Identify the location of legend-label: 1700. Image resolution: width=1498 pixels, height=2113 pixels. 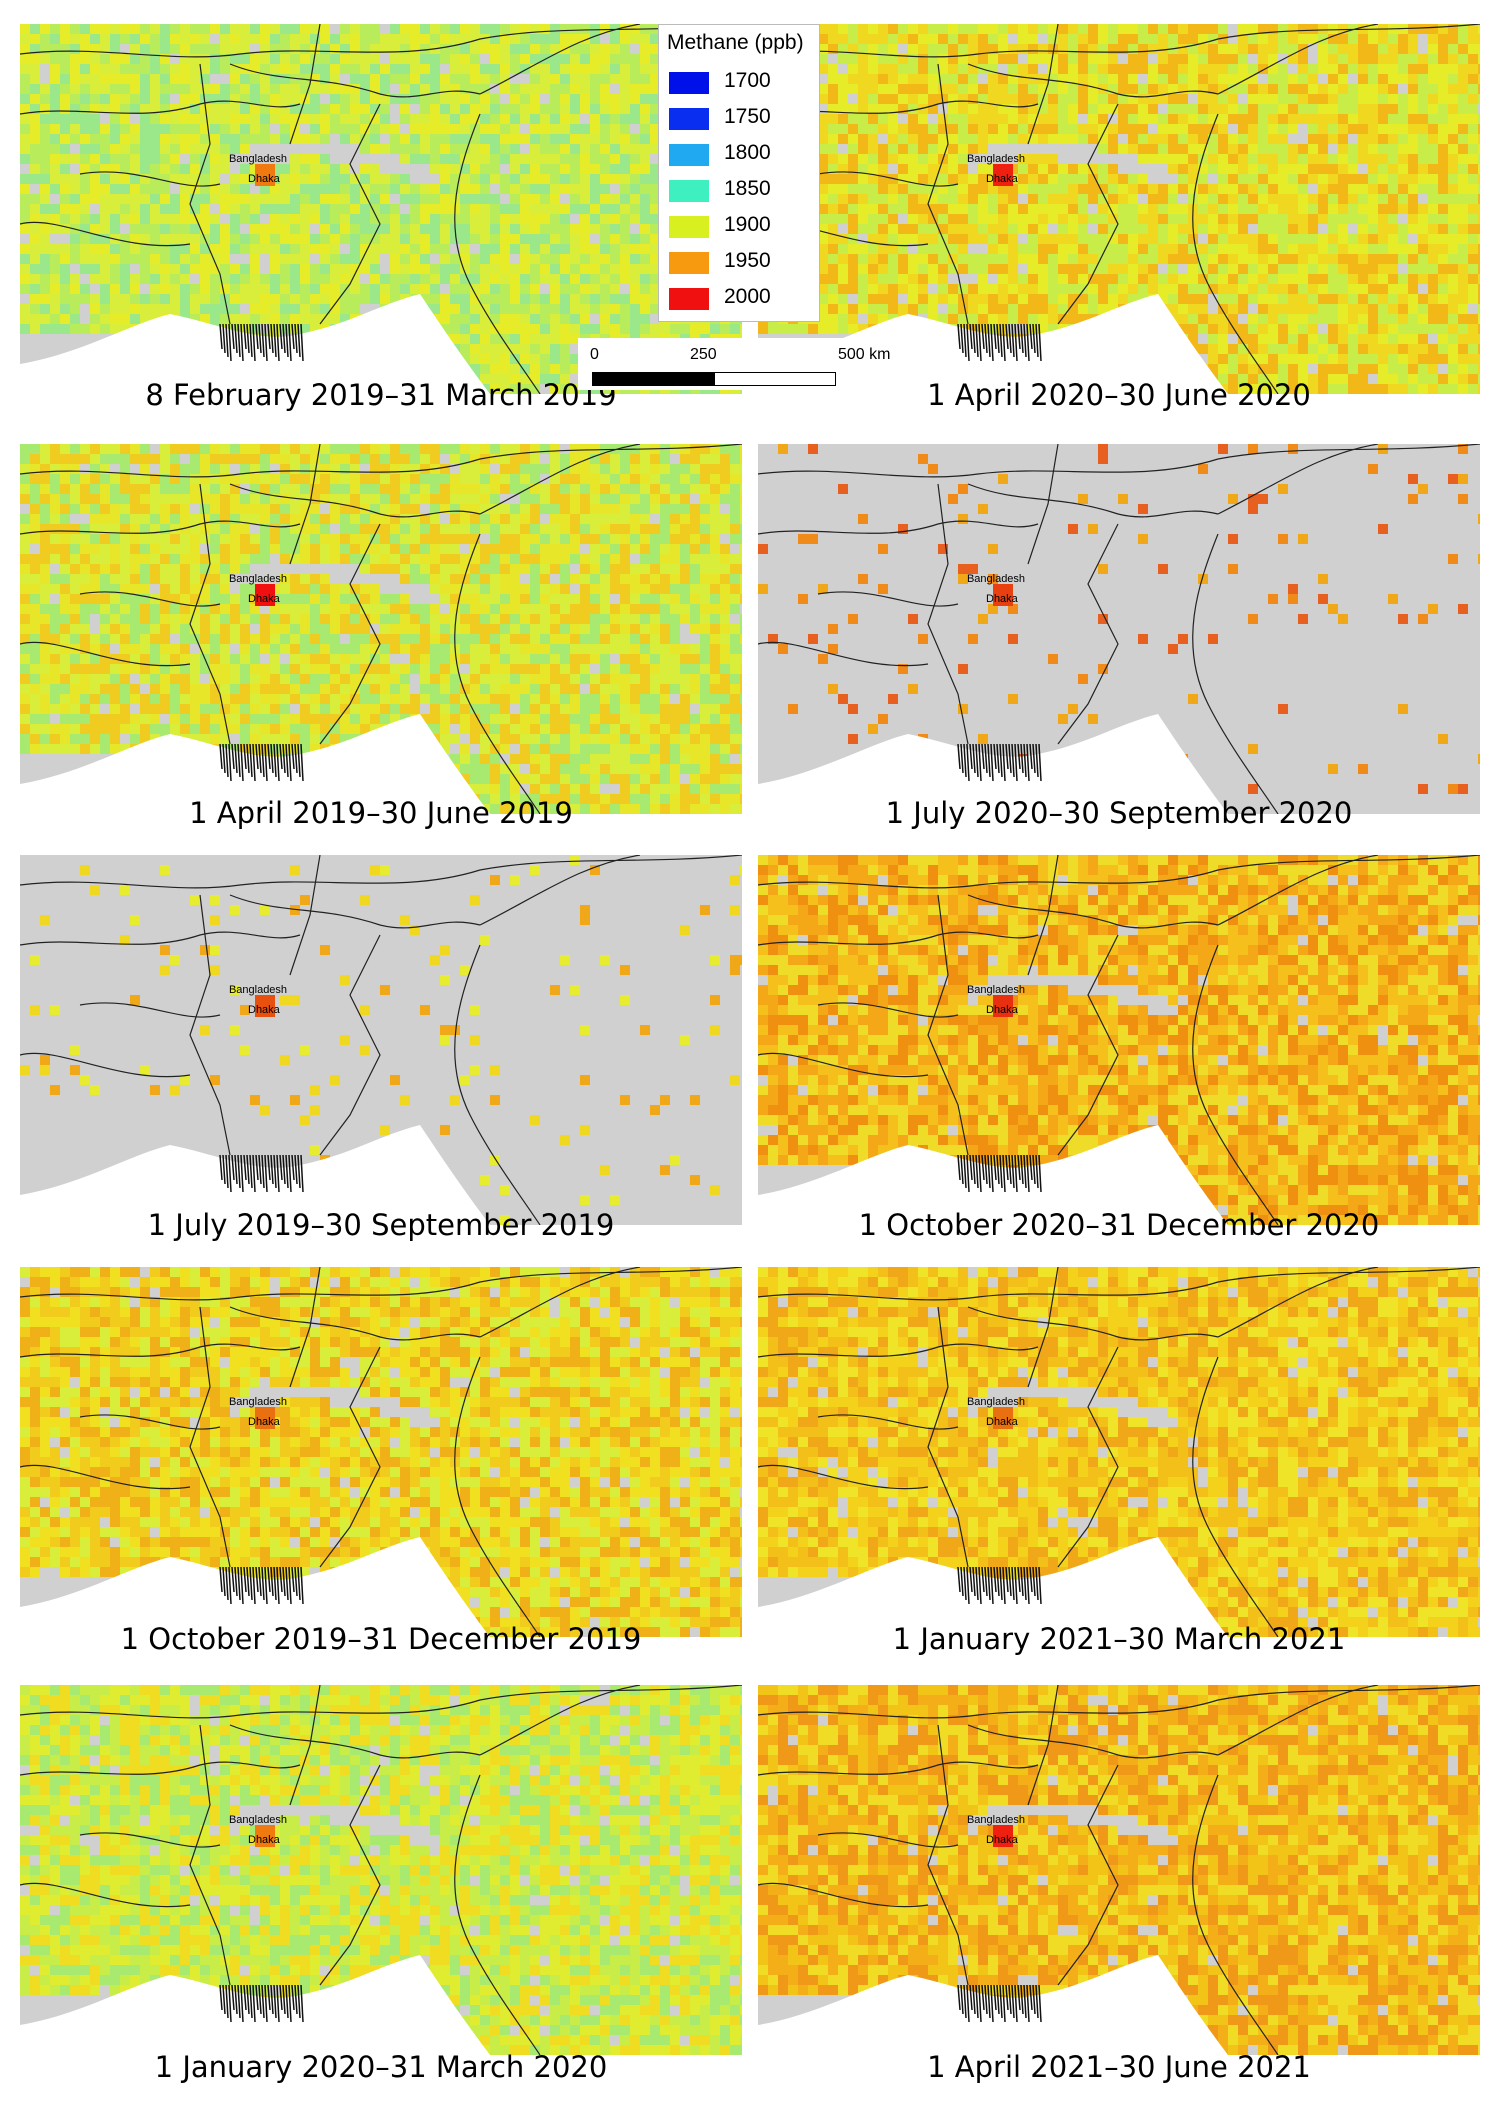
(747, 80).